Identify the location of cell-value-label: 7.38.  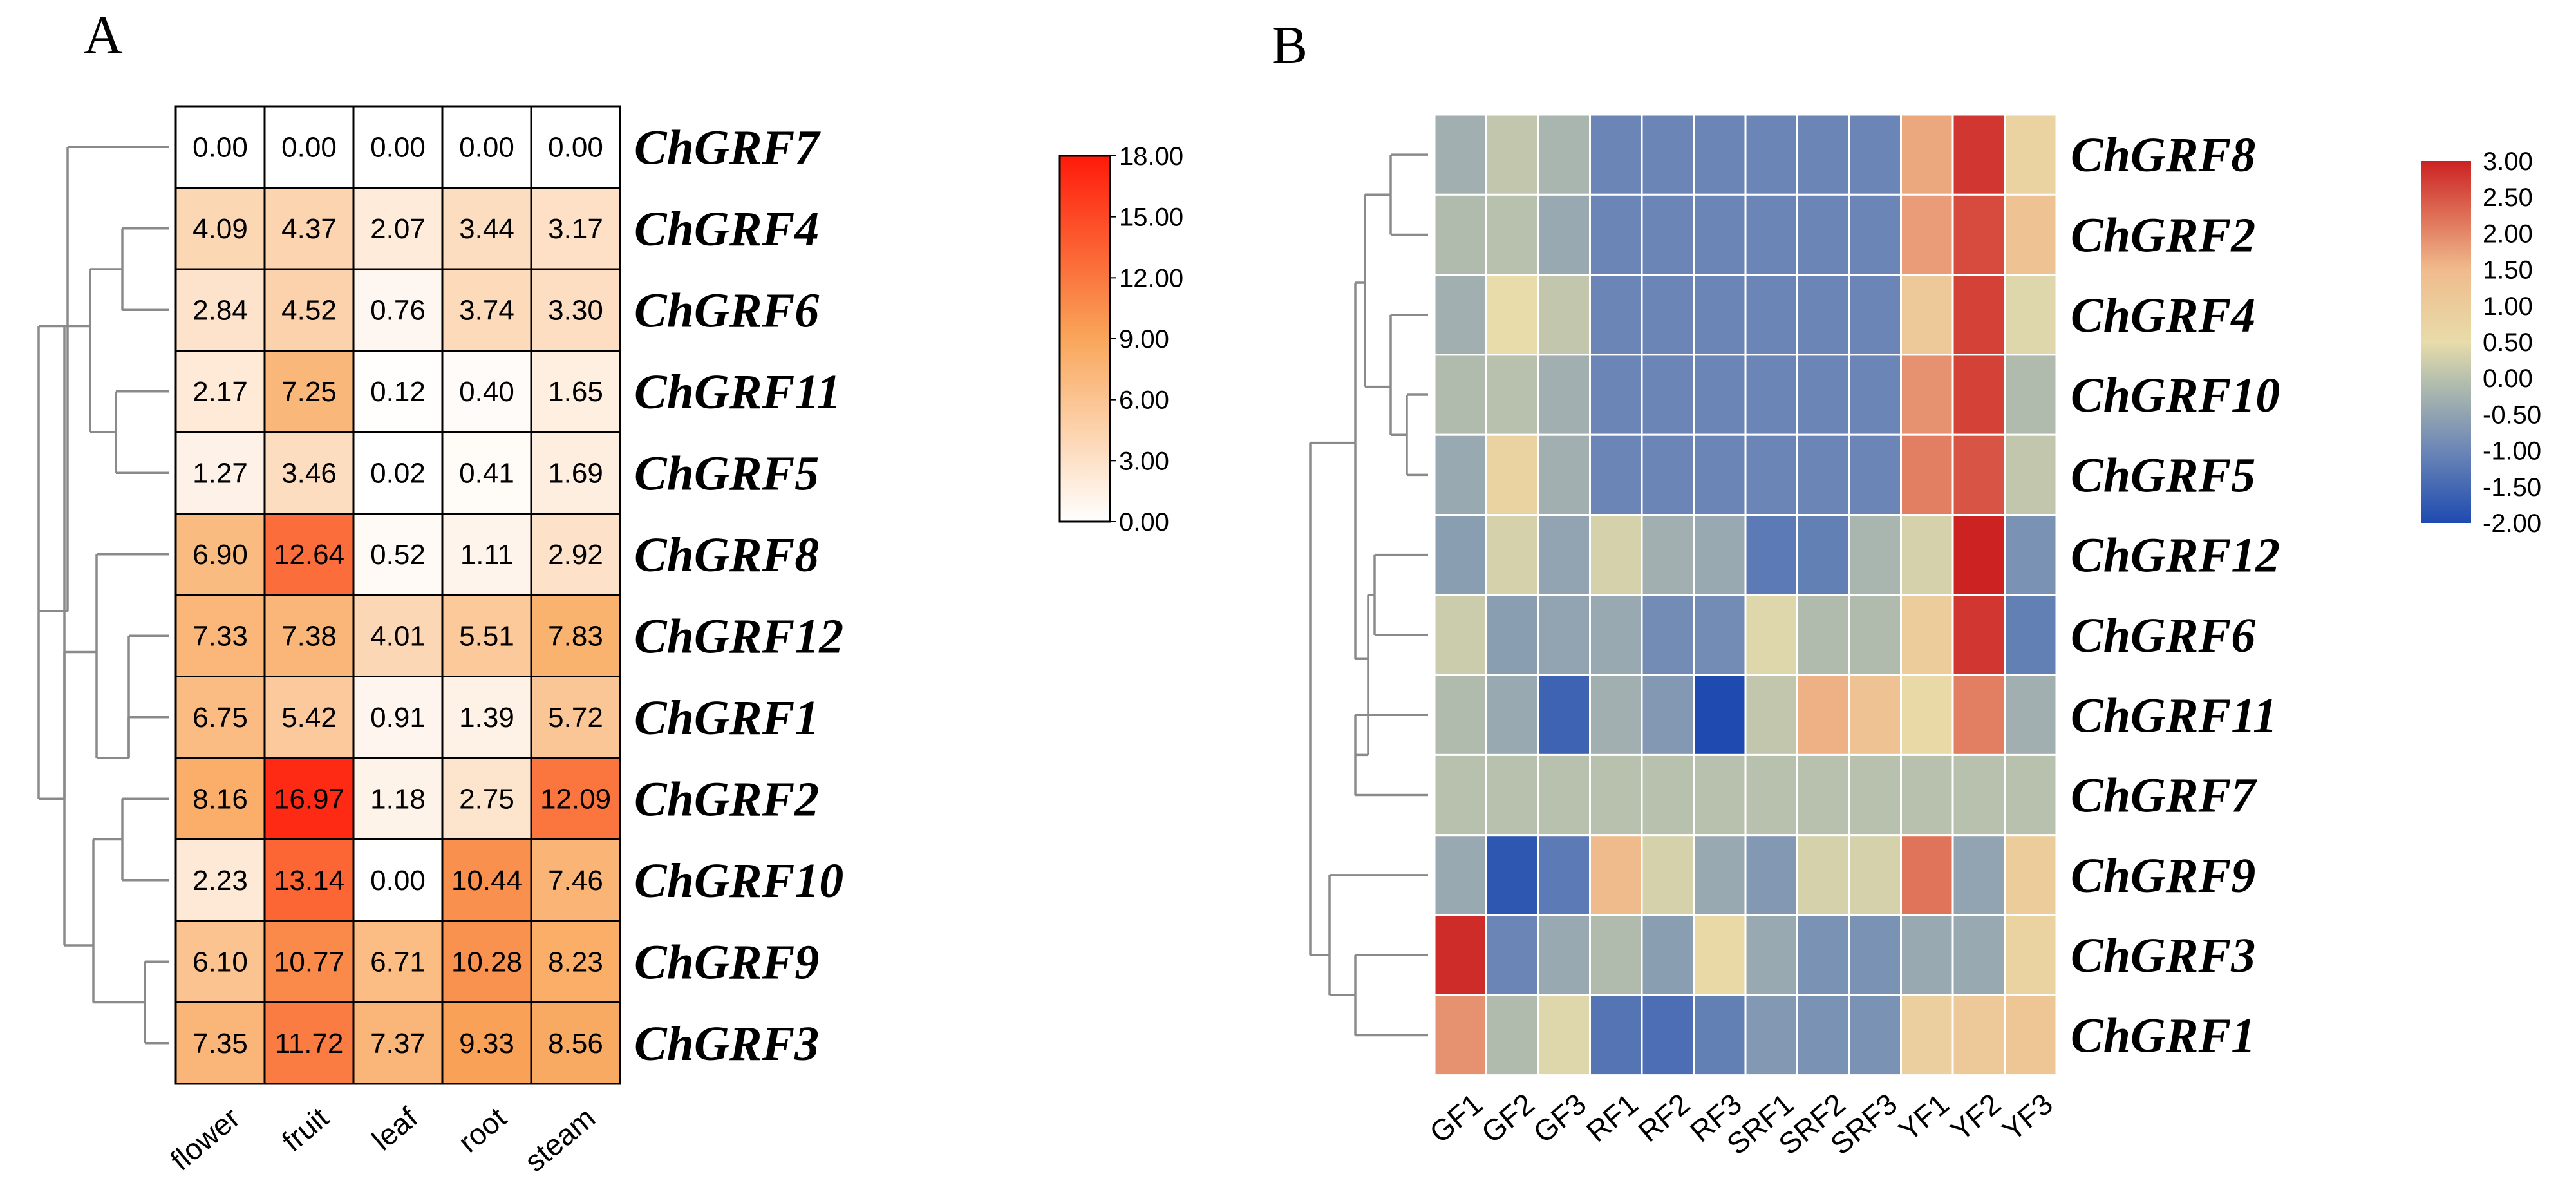
(309, 636).